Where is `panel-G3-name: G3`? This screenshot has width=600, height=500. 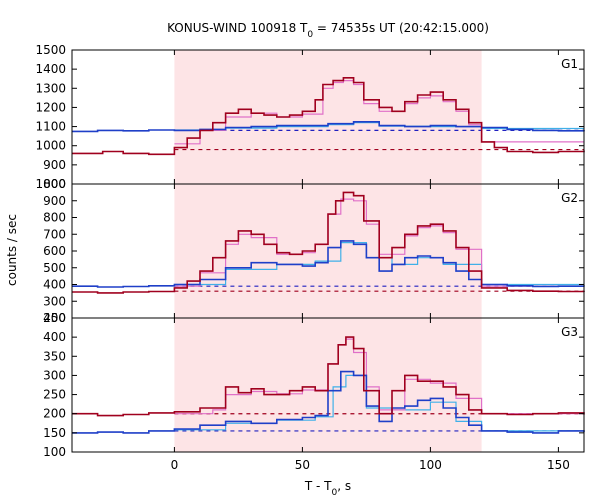 panel-G3-name: G3 is located at coordinates (569, 332).